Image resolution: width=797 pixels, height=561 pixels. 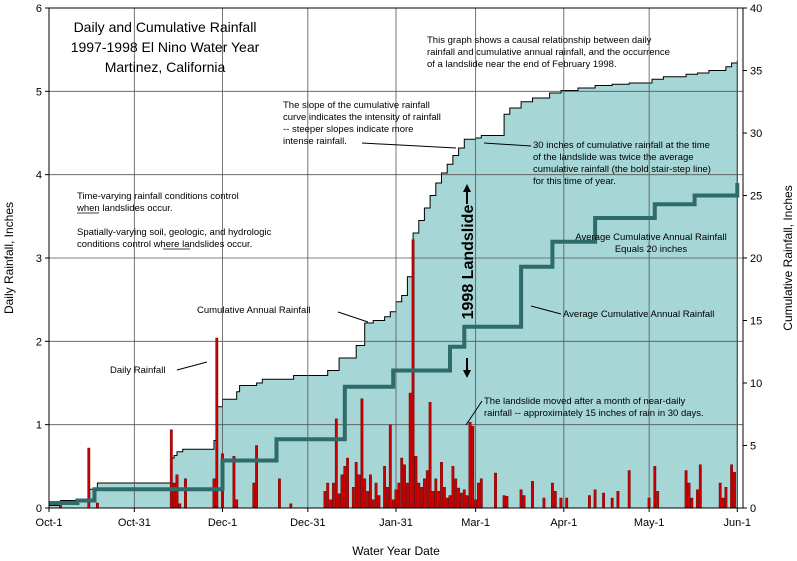 What do you see at coordinates (222, 523) in the screenshot?
I see `x-tick-label: Dec-1` at bounding box center [222, 523].